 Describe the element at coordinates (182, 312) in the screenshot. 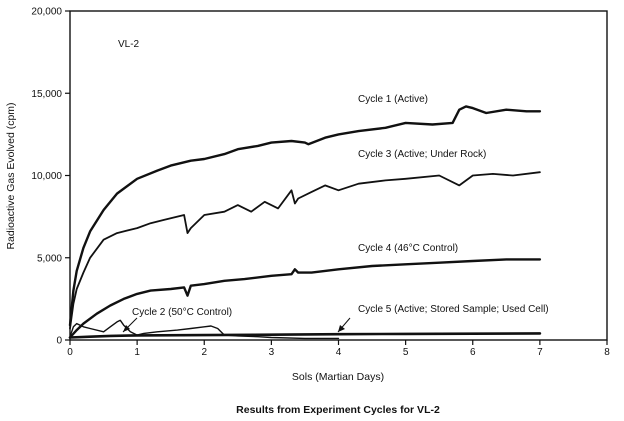

I see `label-cycle-2: Cycle 2 (50°C Control)` at that location.